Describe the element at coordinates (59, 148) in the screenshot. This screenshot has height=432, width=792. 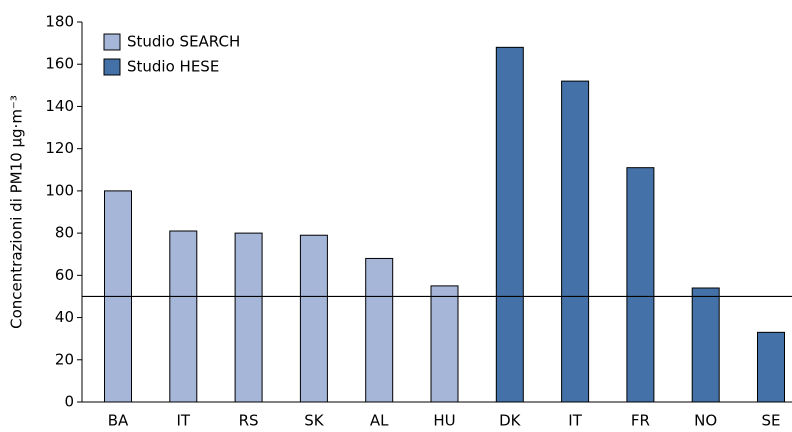
I see `y-tick-label: 120` at that location.